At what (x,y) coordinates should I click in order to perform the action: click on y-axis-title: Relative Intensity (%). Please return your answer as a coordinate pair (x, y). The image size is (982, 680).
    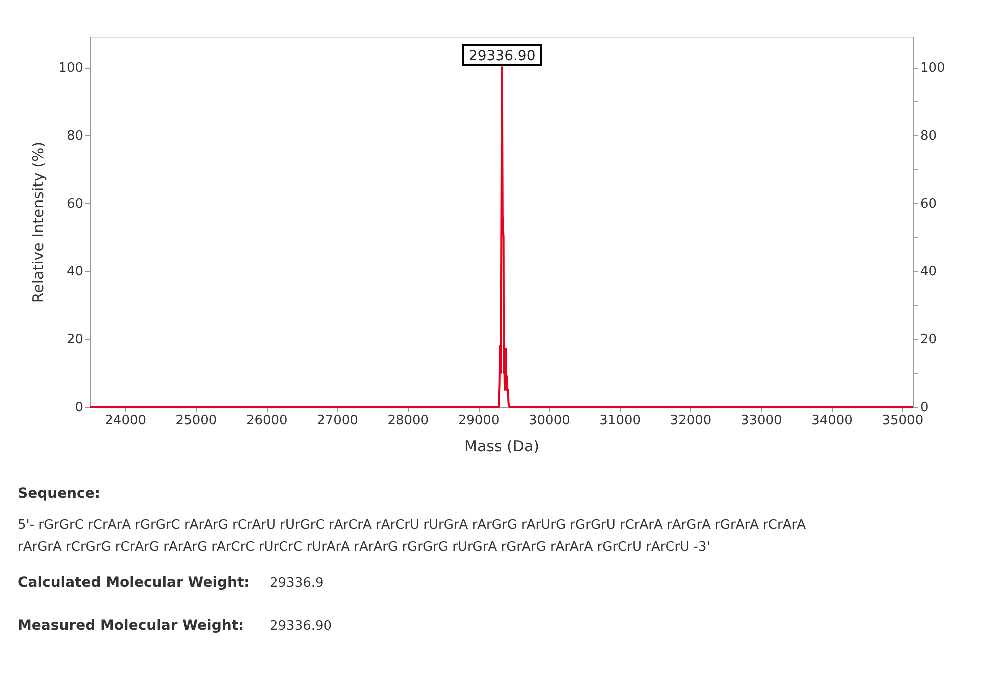
    Looking at the image, I should click on (39, 223).